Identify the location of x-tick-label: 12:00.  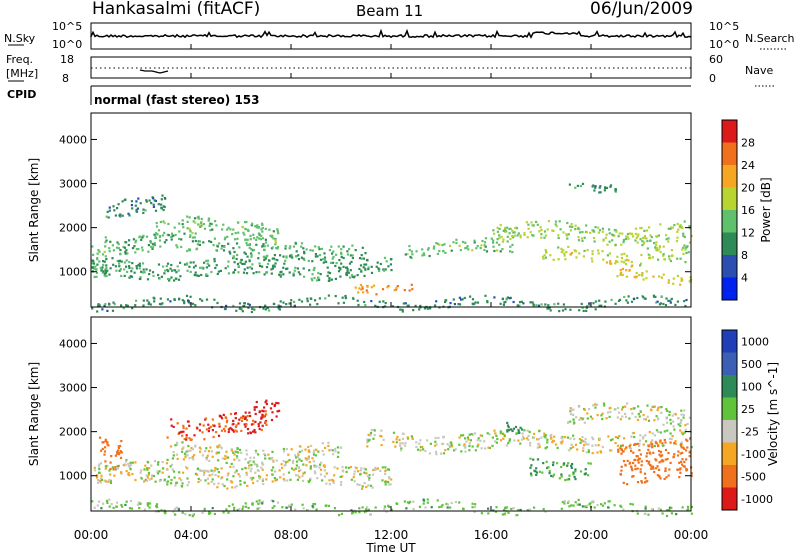
(391, 535).